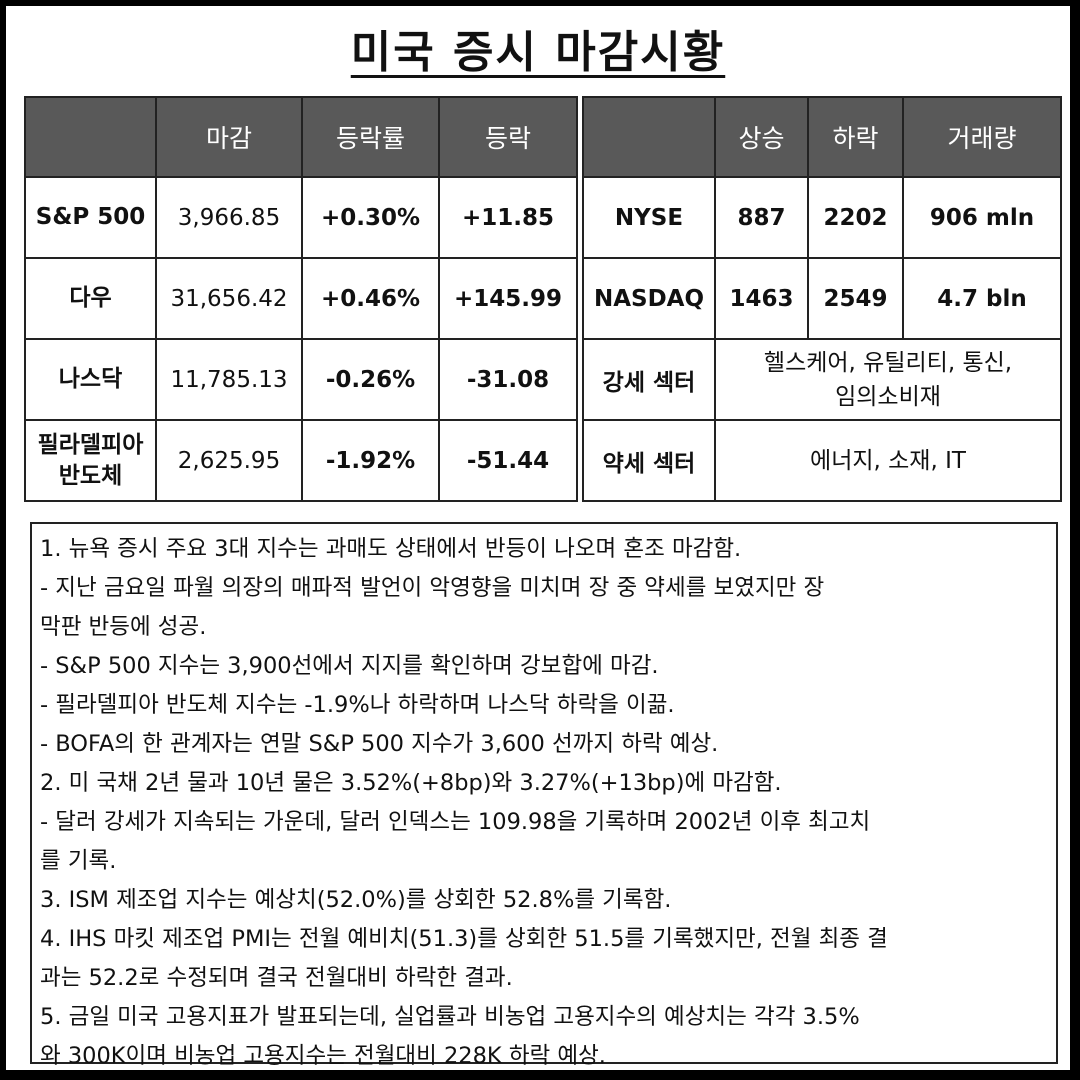  What do you see at coordinates (370, 217) in the screenshot?
I see `index-pct: +0.30%` at bounding box center [370, 217].